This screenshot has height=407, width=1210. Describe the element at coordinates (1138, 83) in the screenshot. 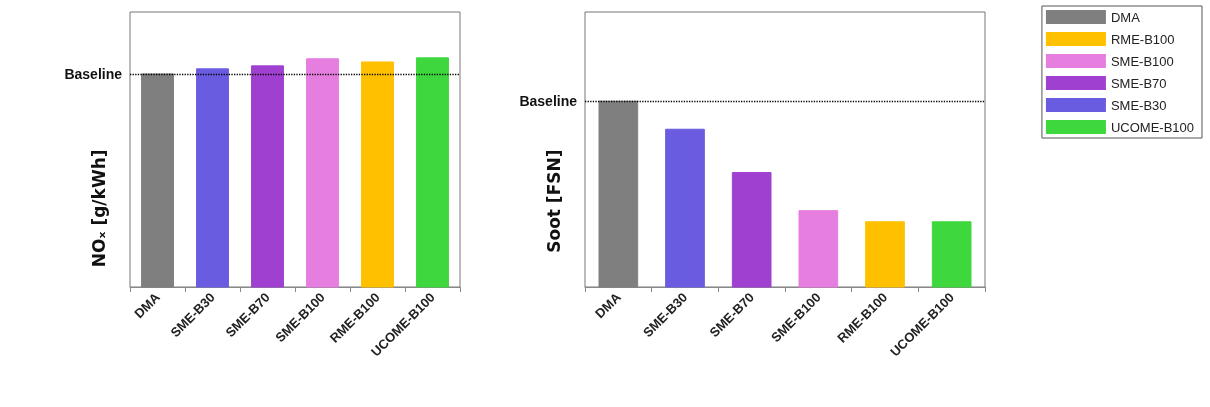

I see `legend-label: SME-B70` at that location.